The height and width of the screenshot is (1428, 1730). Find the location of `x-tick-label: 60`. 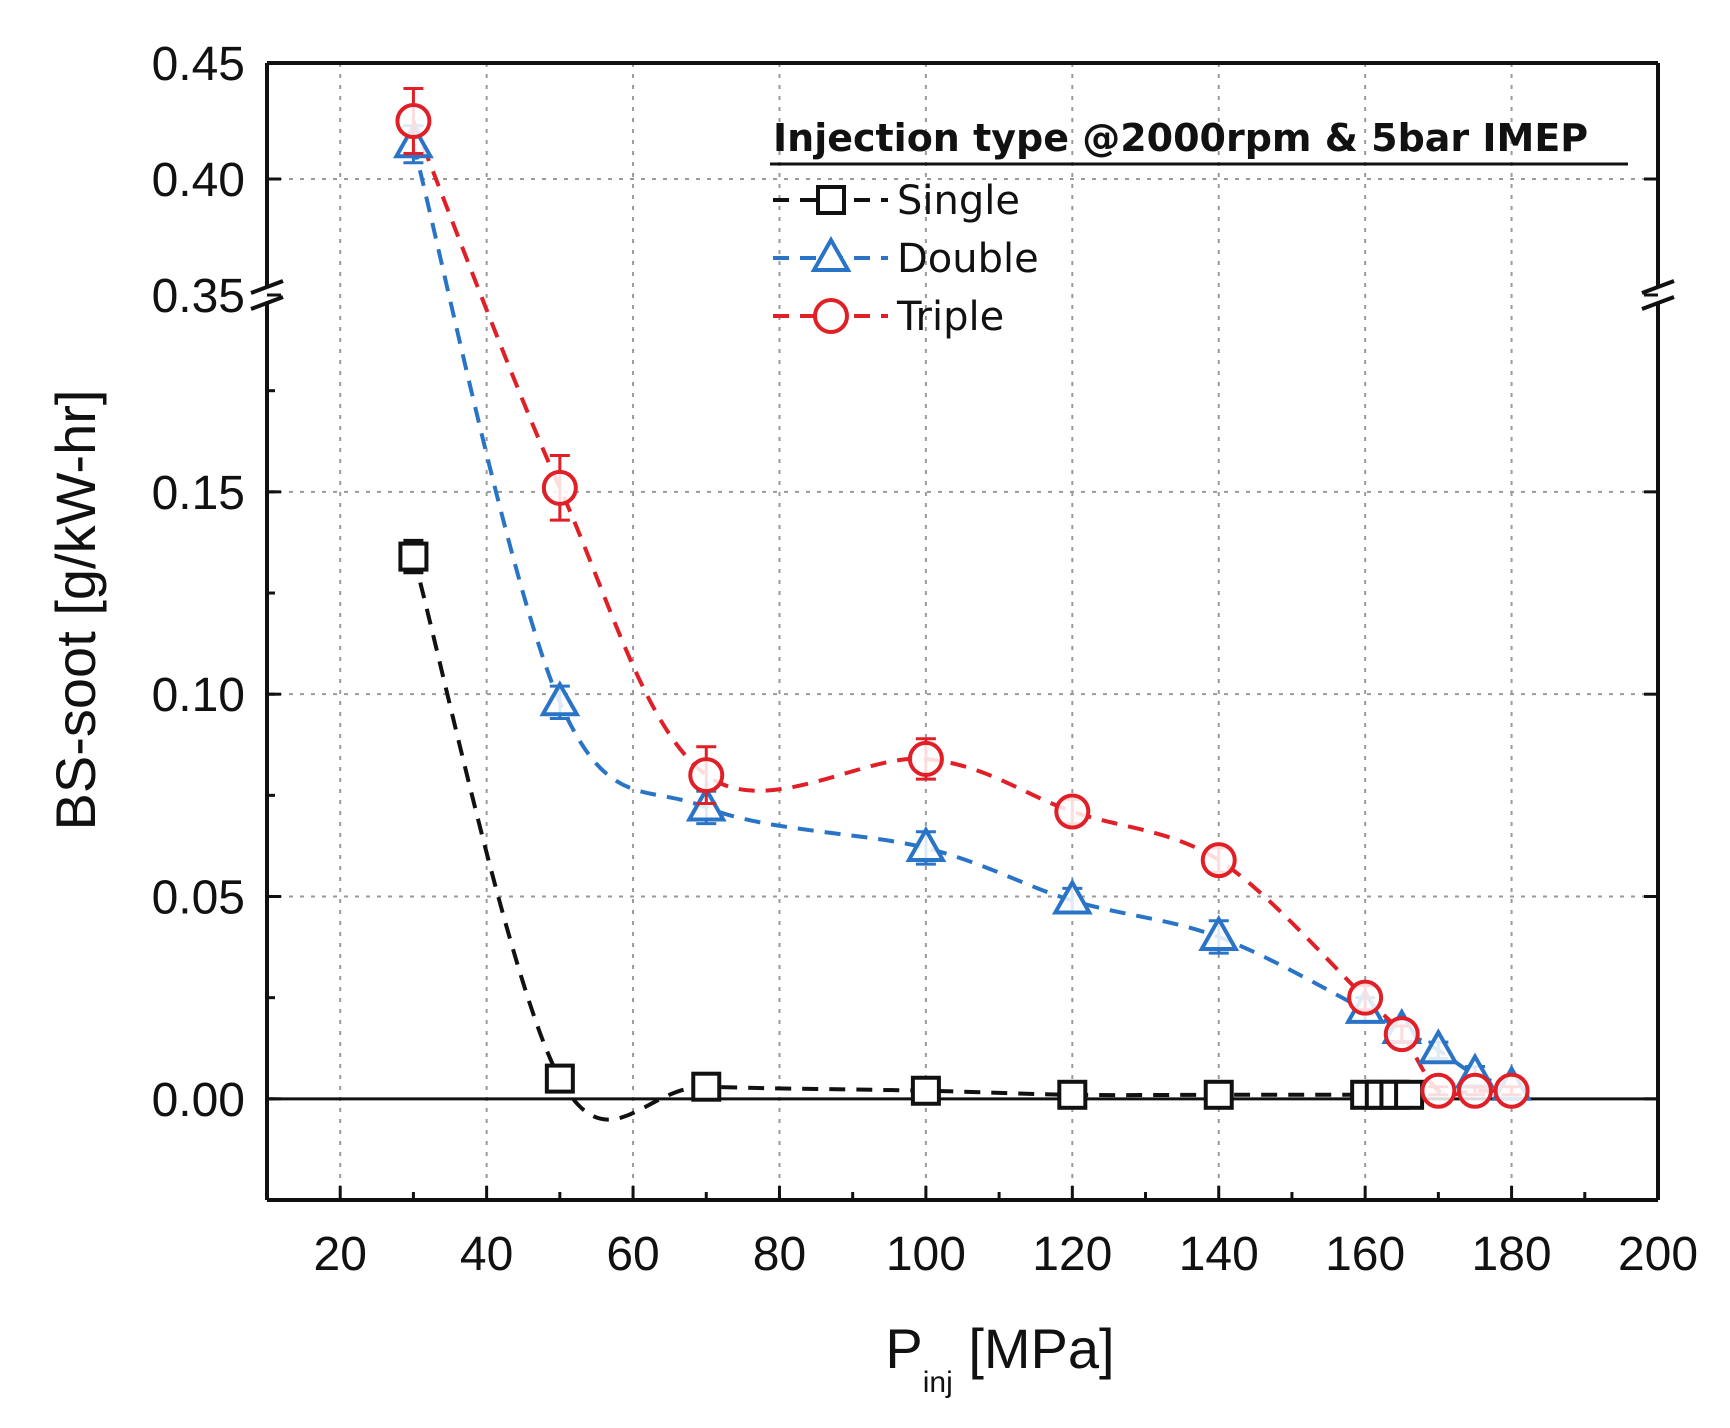

x-tick-label: 60 is located at coordinates (632, 1254).